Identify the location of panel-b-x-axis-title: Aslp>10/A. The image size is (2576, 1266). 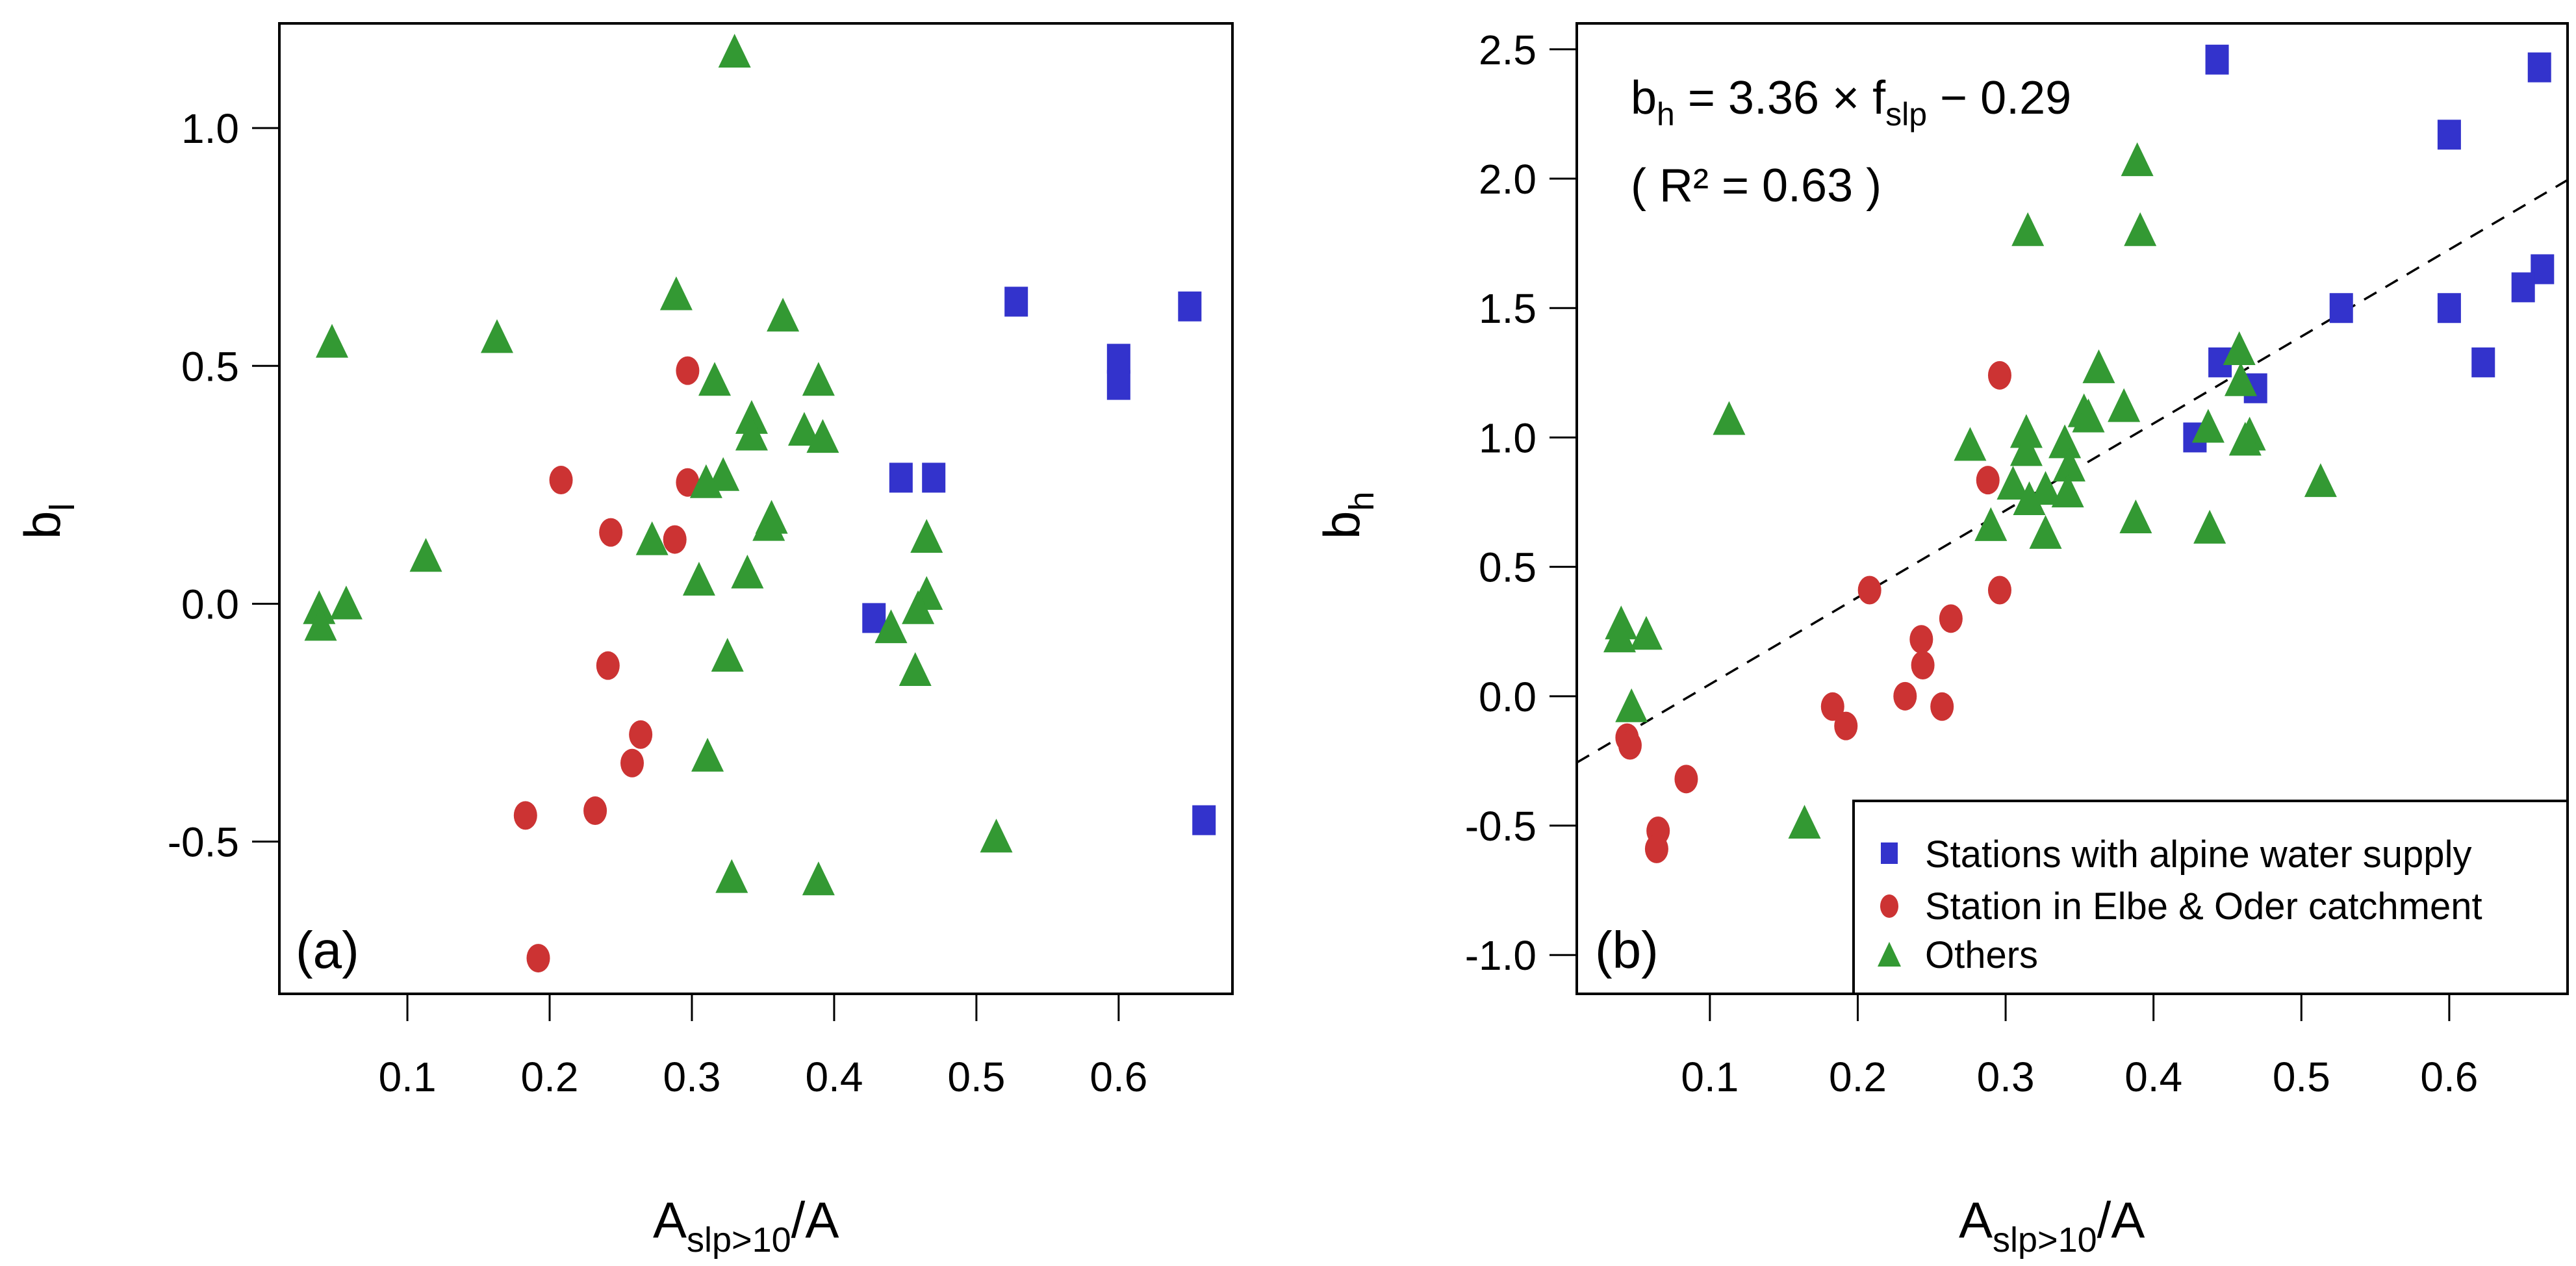
(2052, 1225).